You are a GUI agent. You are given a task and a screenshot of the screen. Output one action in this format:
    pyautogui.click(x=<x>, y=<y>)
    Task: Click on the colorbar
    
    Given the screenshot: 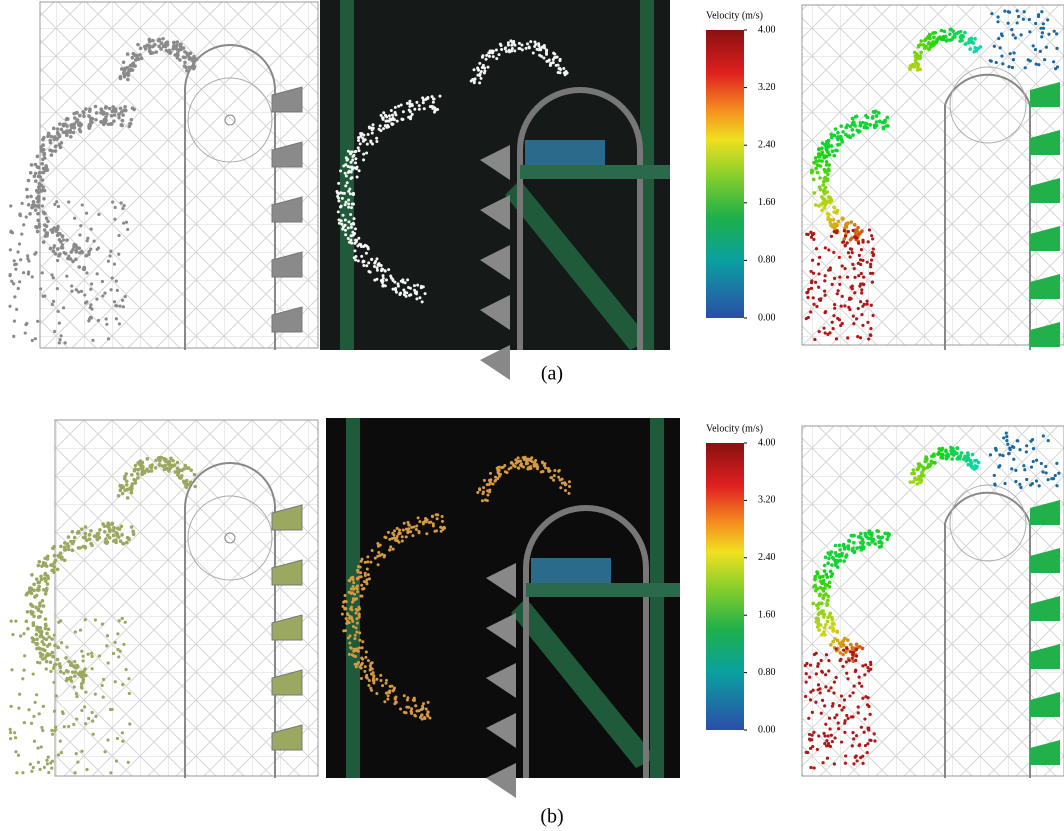 What is the action you would take?
    pyautogui.click(x=725, y=586)
    